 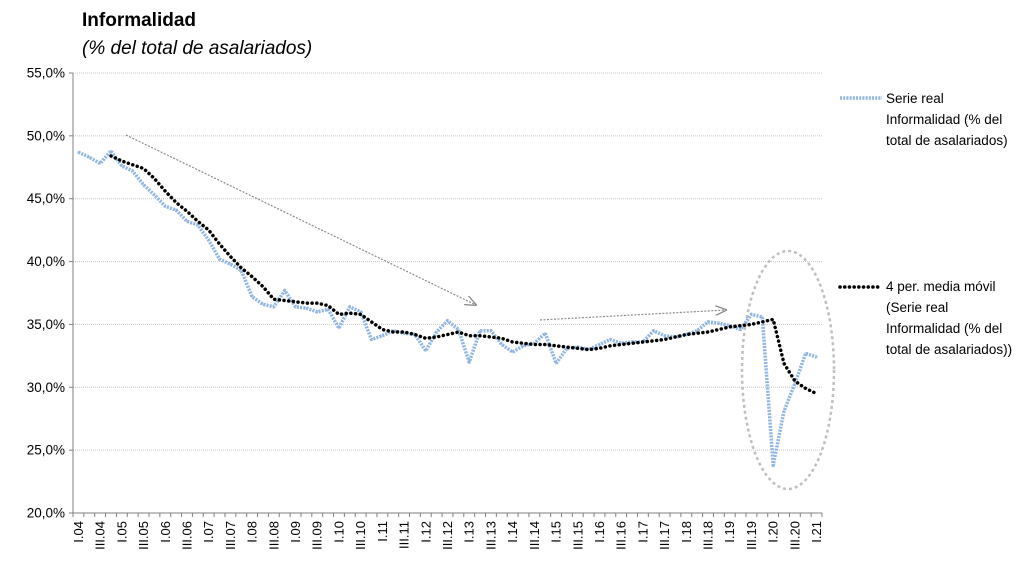 I want to click on x-tick-label: III.13, so click(x=490, y=535).